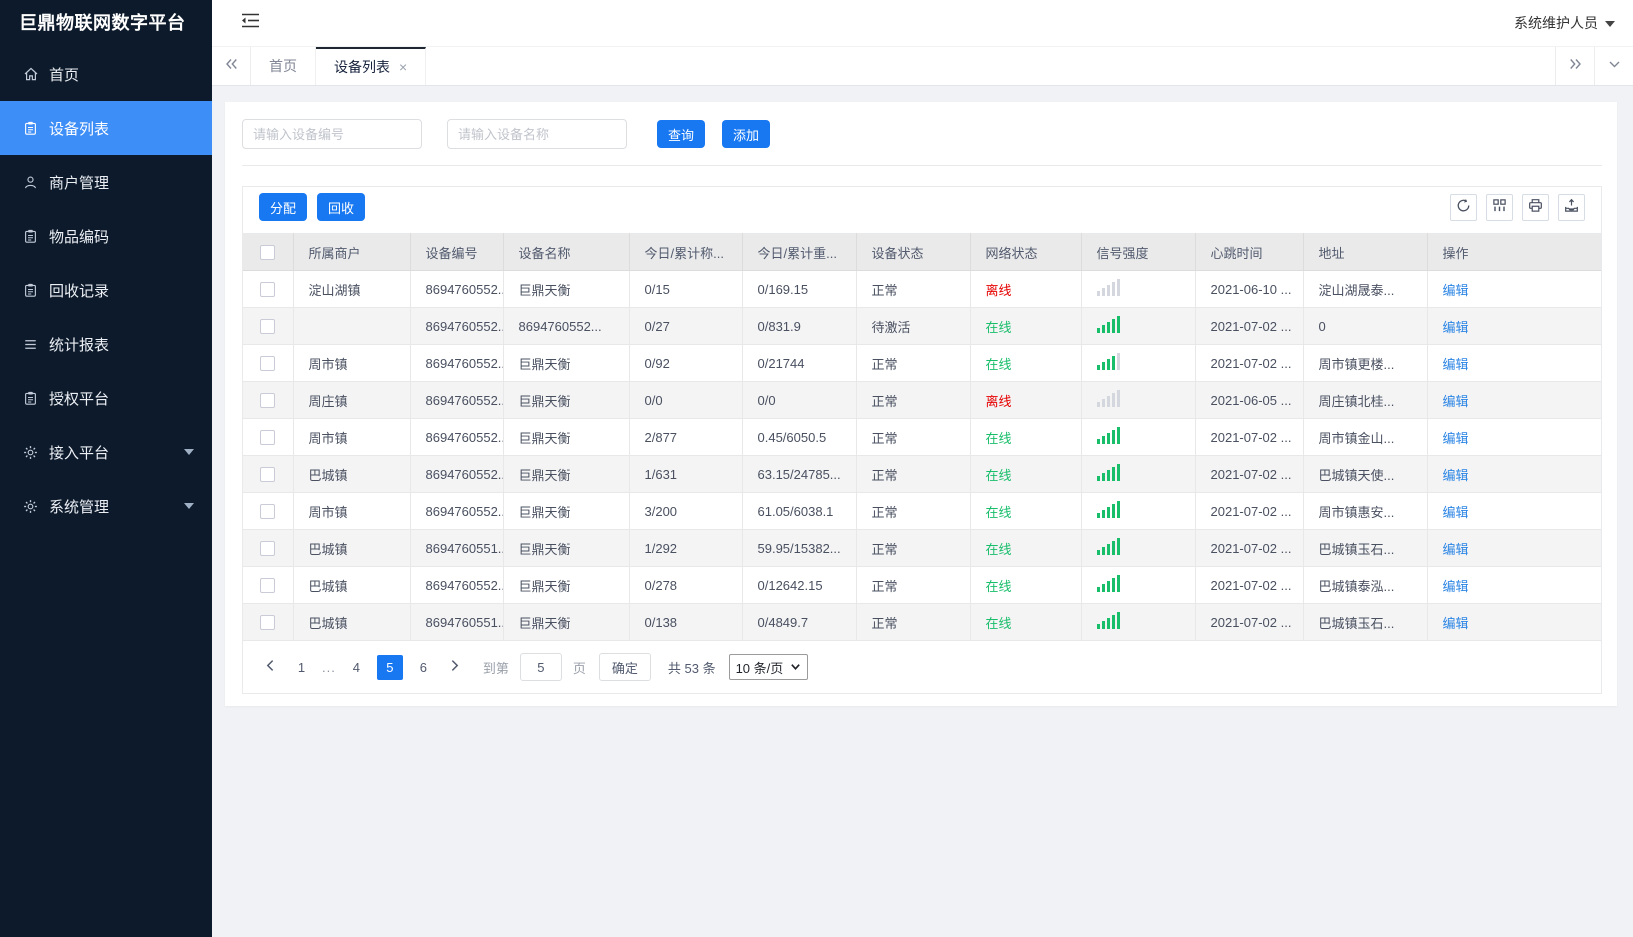 The image size is (1633, 937). What do you see at coordinates (389, 667) in the screenshot?
I see `page-5-button: 5` at bounding box center [389, 667].